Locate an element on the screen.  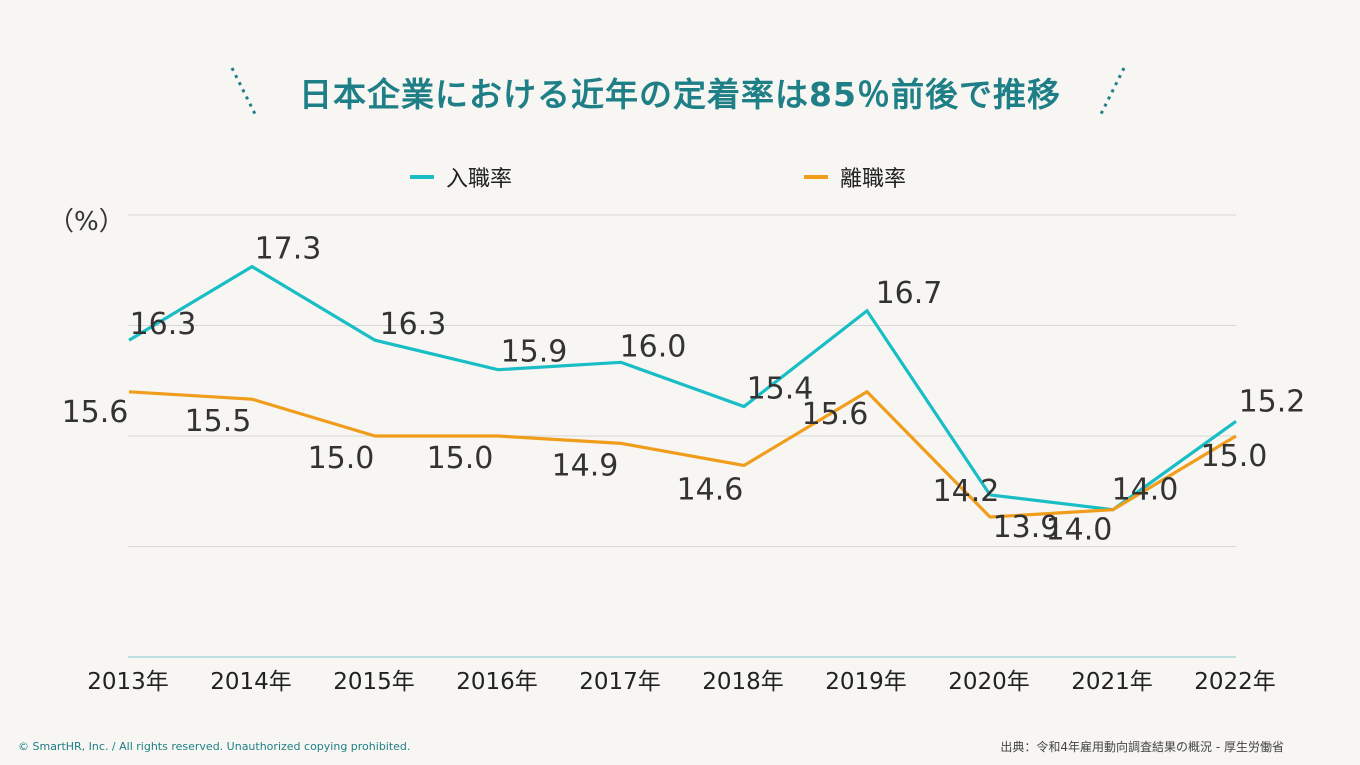
data-label: 15.9 is located at coordinates (534, 352).